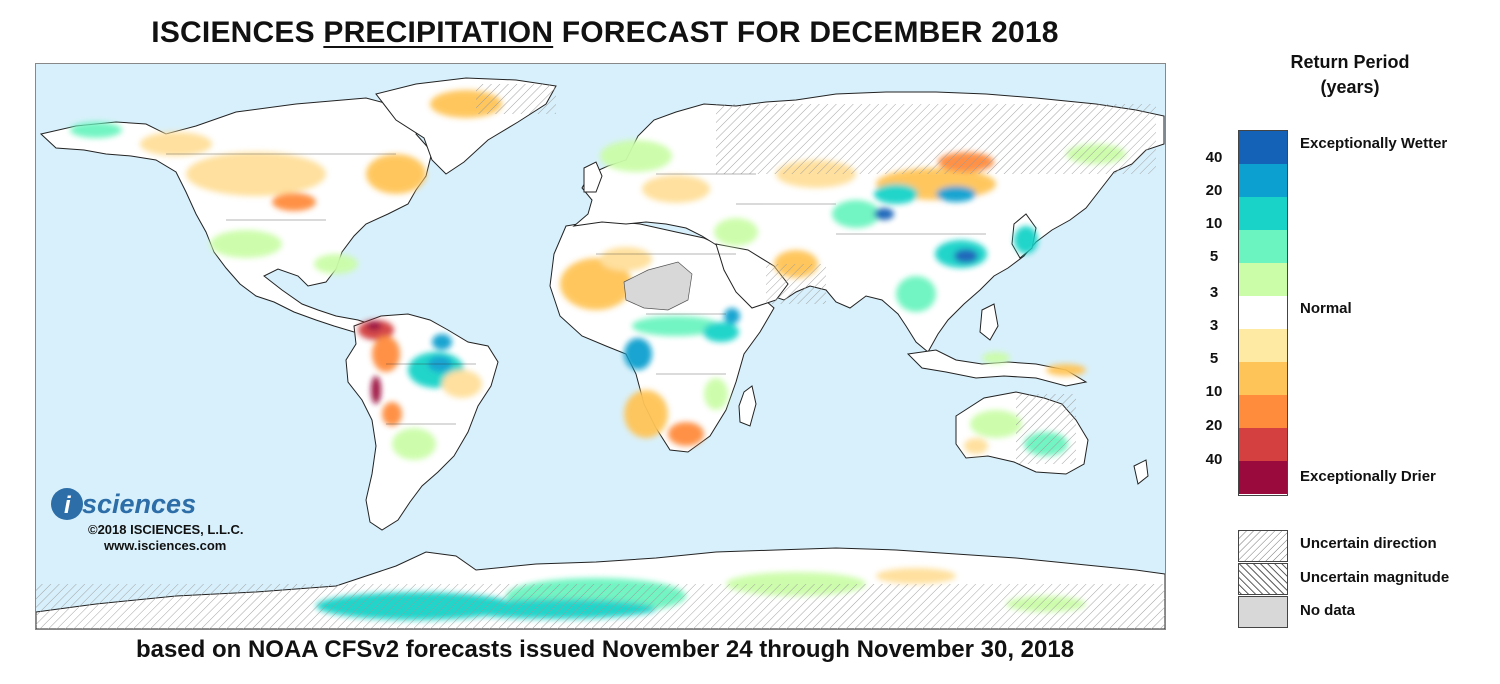 This screenshot has height=684, width=1500. Describe the element at coordinates (810, 32) in the screenshot. I see `title-suffix: FORECAST FOR DECEMBER 2018` at that location.